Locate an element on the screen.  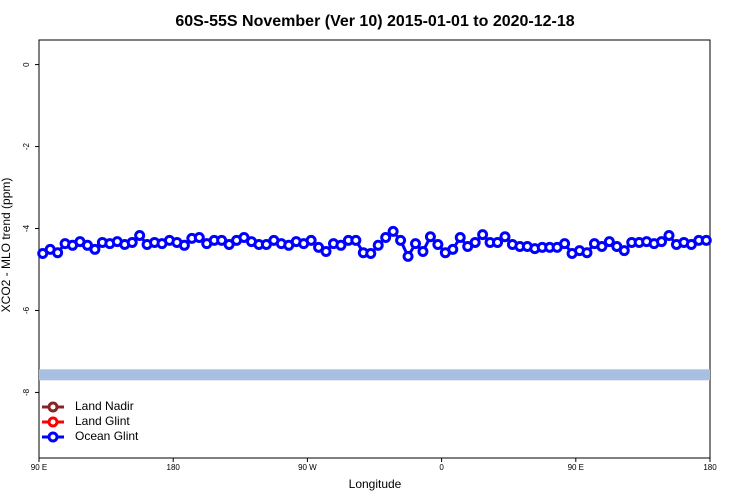
y-tick-label: -2 is located at coordinates (26, 146).